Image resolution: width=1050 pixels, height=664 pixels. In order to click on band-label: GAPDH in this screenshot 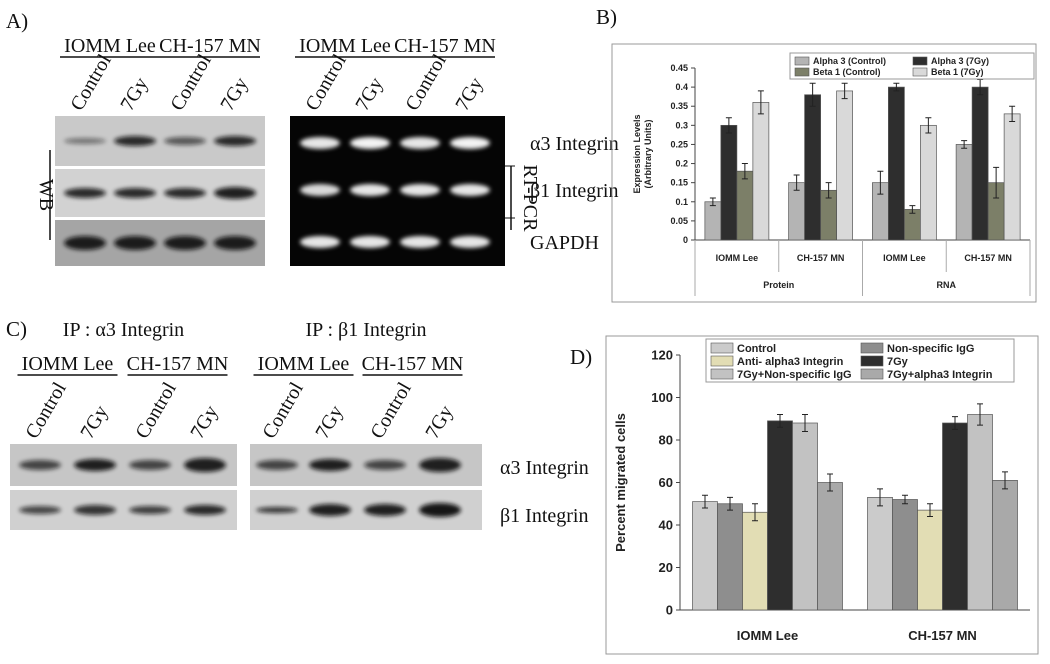, I will do `click(564, 243)`.